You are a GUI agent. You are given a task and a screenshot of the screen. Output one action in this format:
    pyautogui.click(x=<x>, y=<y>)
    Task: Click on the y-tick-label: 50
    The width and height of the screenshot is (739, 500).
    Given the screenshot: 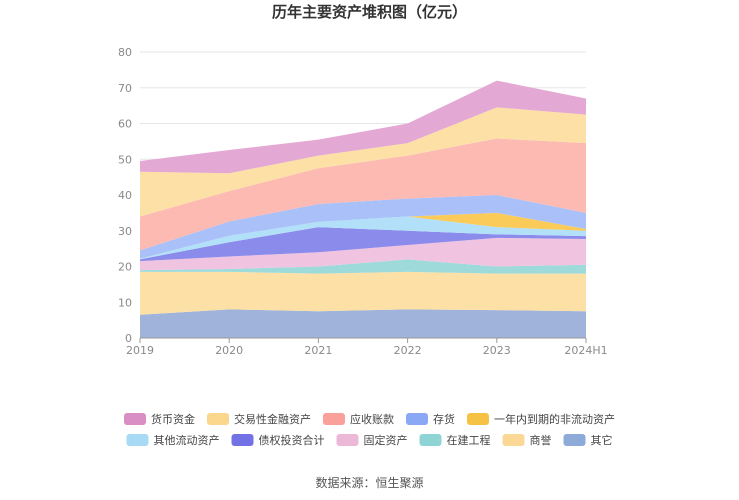 What is the action you would take?
    pyautogui.click(x=125, y=159)
    